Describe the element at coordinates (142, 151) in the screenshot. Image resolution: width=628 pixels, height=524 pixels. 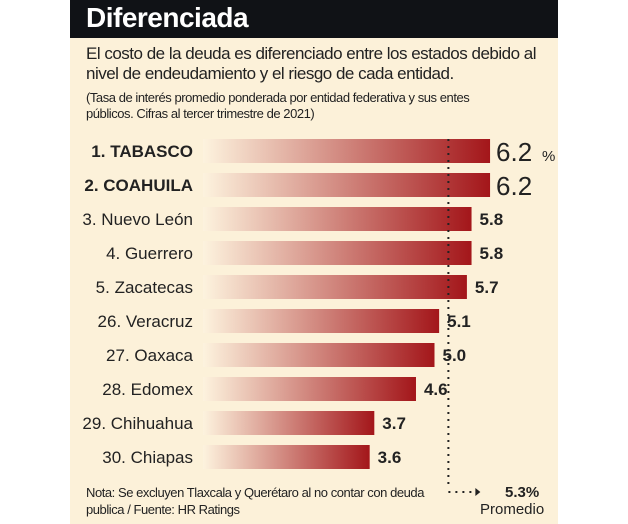
I see `category-label: 1. TABASCO` at that location.